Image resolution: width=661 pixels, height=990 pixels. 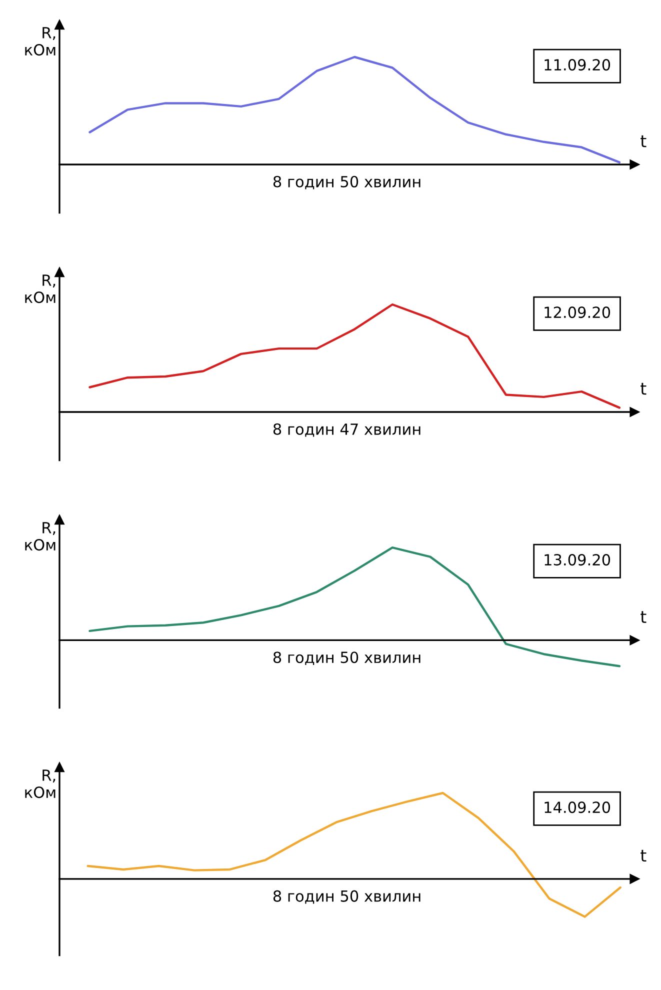 What do you see at coordinates (577, 312) in the screenshot?
I see `chart-title: 12.09.20` at bounding box center [577, 312].